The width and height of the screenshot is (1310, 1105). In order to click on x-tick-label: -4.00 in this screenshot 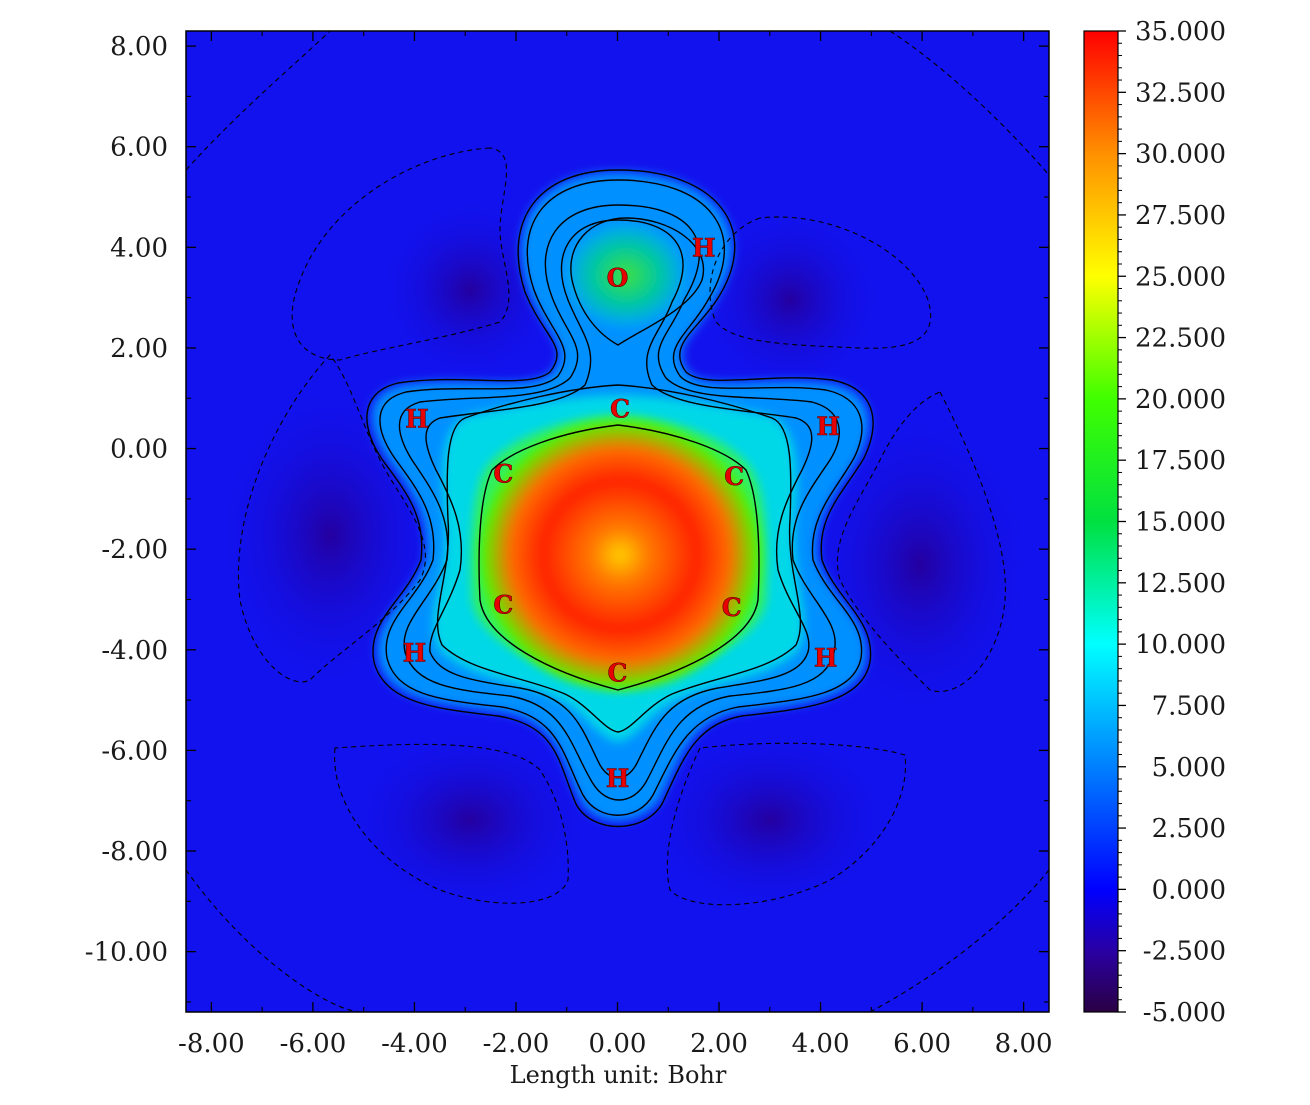, I will do `click(414, 1044)`.